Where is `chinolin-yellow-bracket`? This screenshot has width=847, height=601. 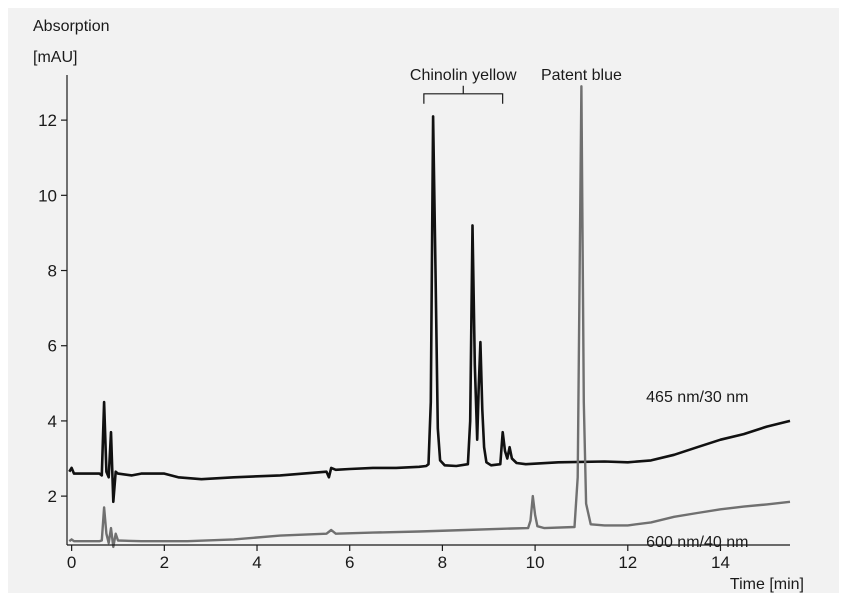
chinolin-yellow-bracket is located at coordinates (463, 94).